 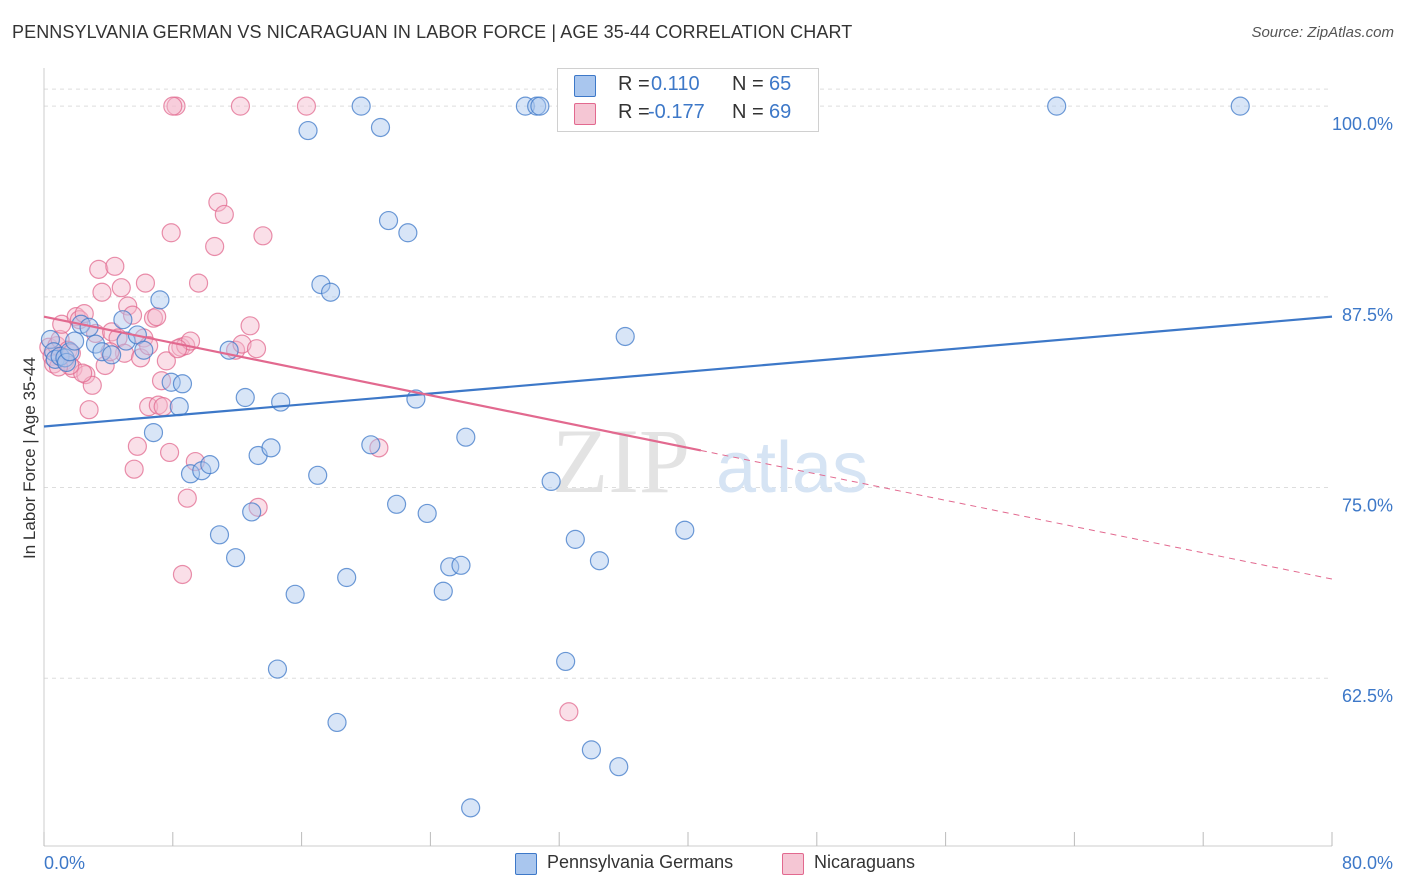 I want to click on x-tick-label: 80.0%, so click(x=1367, y=863).